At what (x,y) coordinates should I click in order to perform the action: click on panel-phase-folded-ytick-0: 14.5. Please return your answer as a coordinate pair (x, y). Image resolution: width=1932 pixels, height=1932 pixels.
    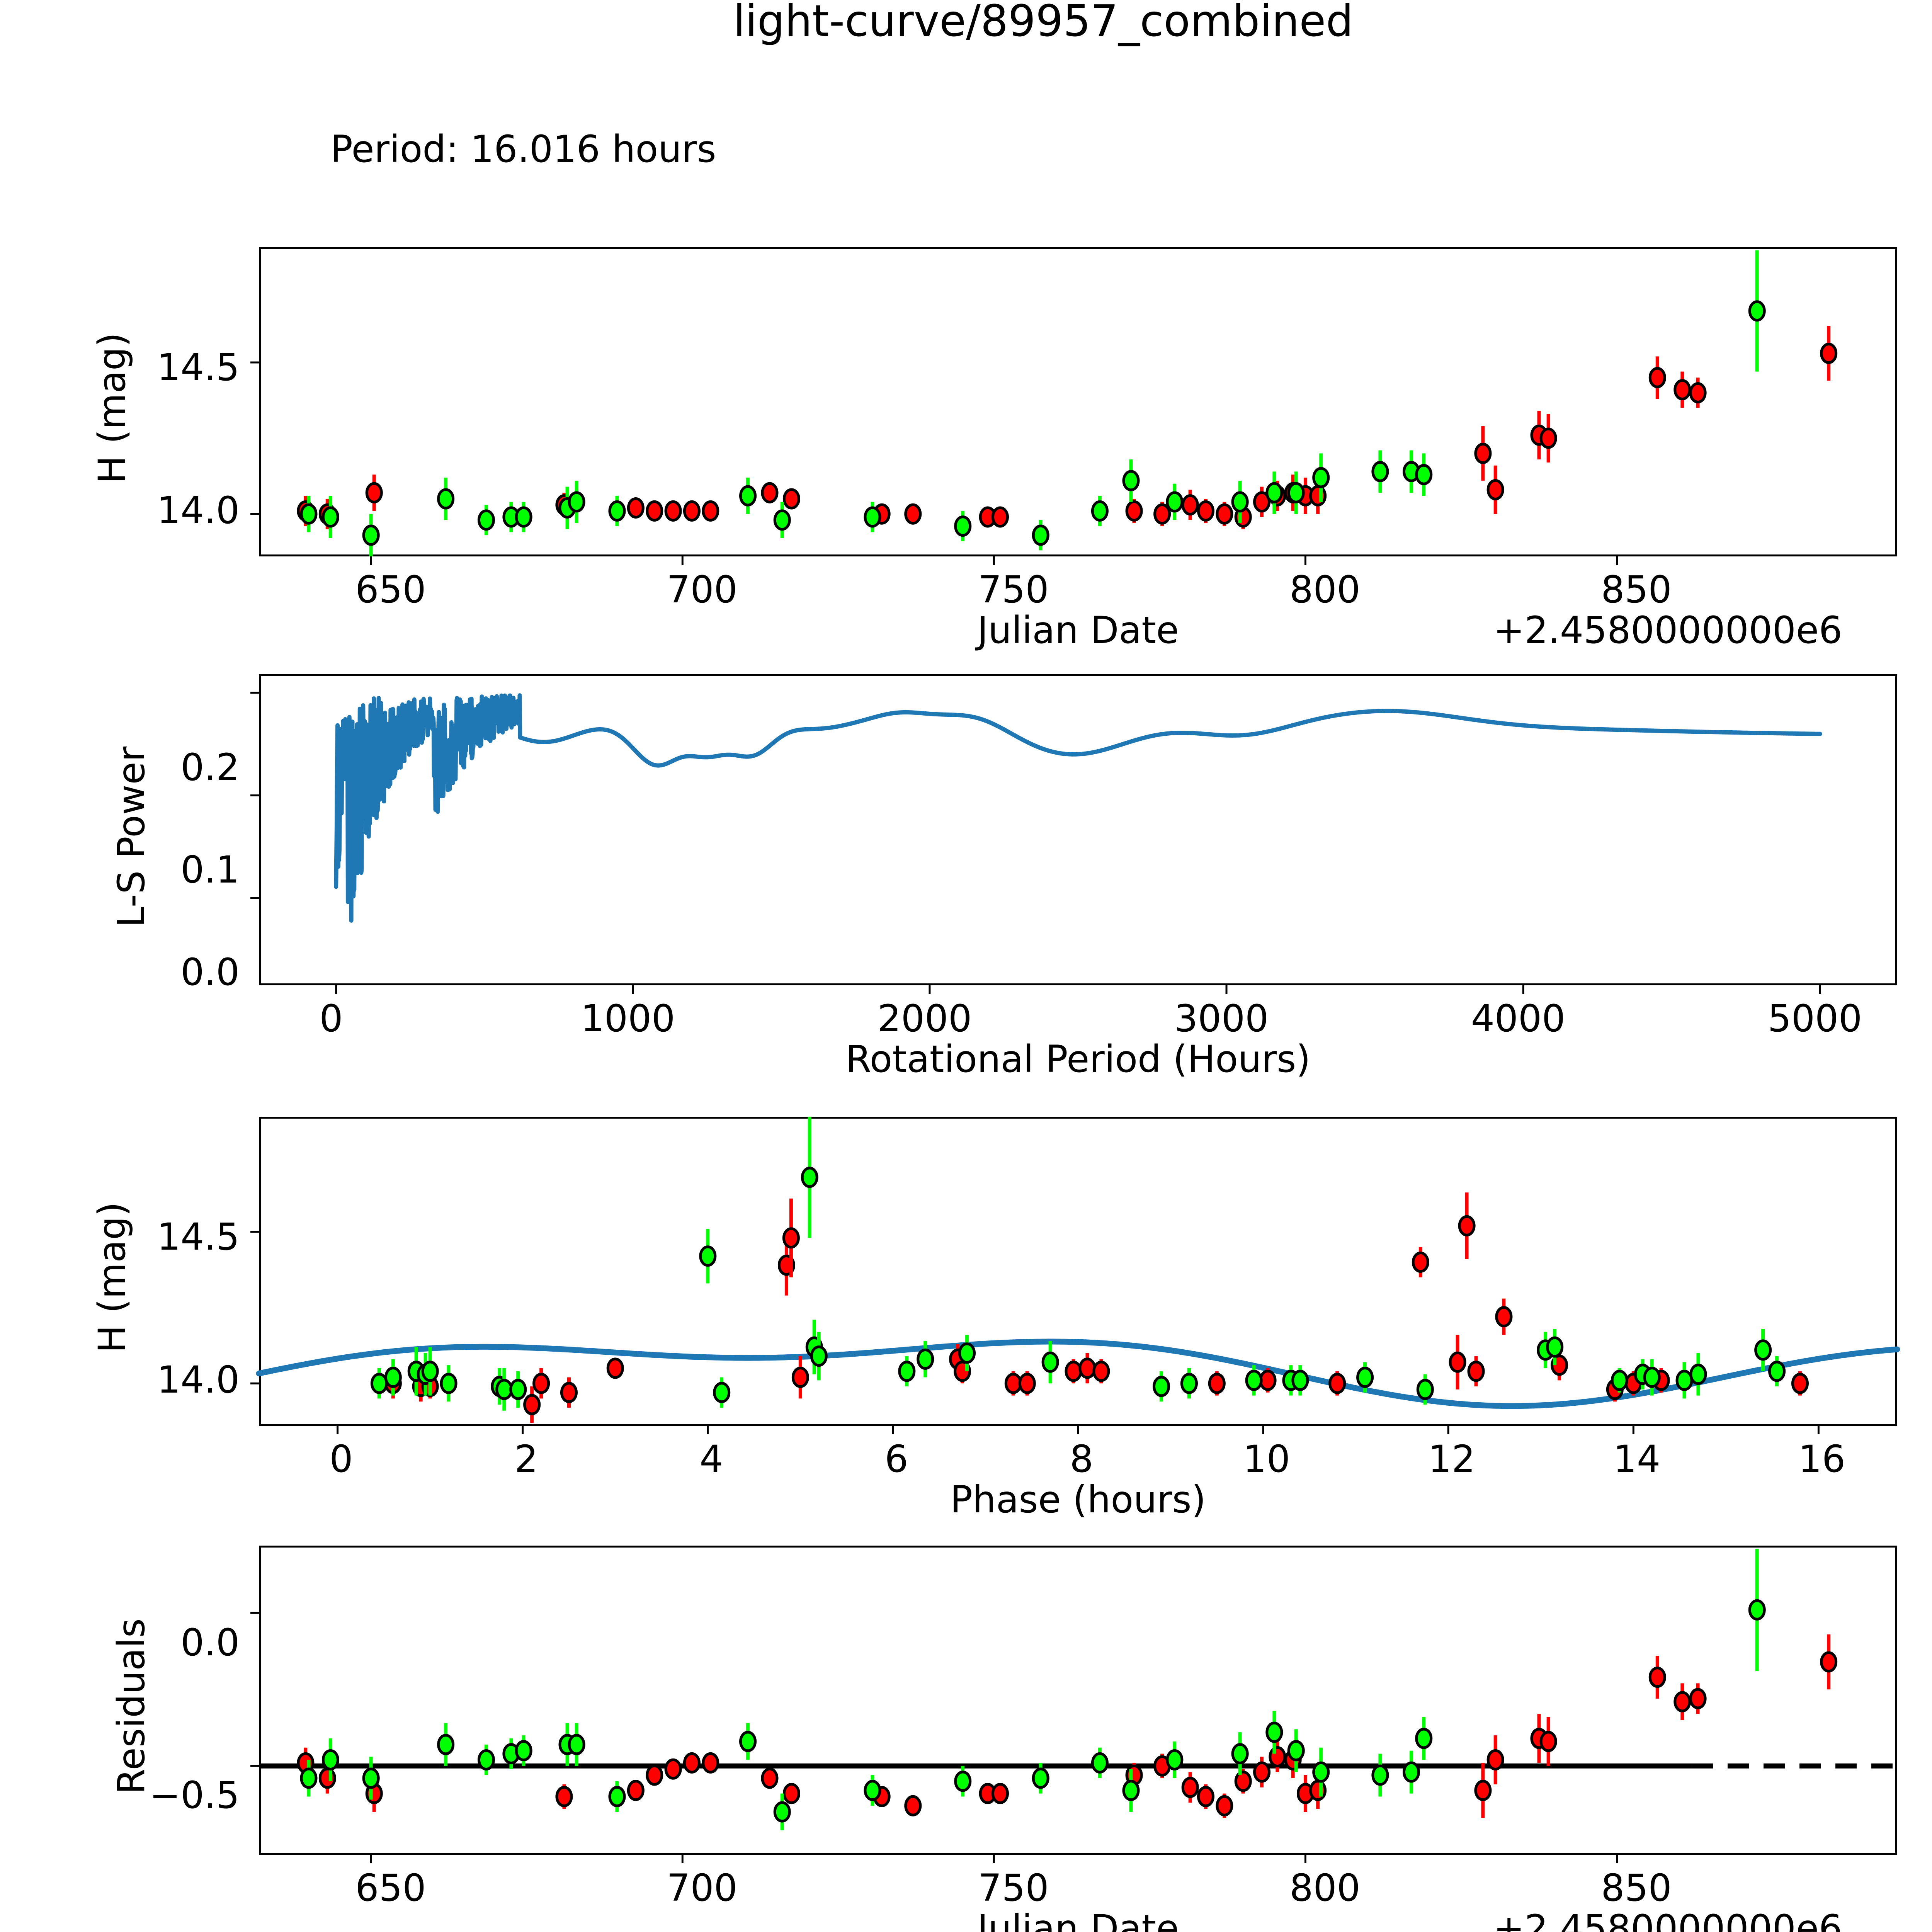
    Looking at the image, I should click on (198, 1237).